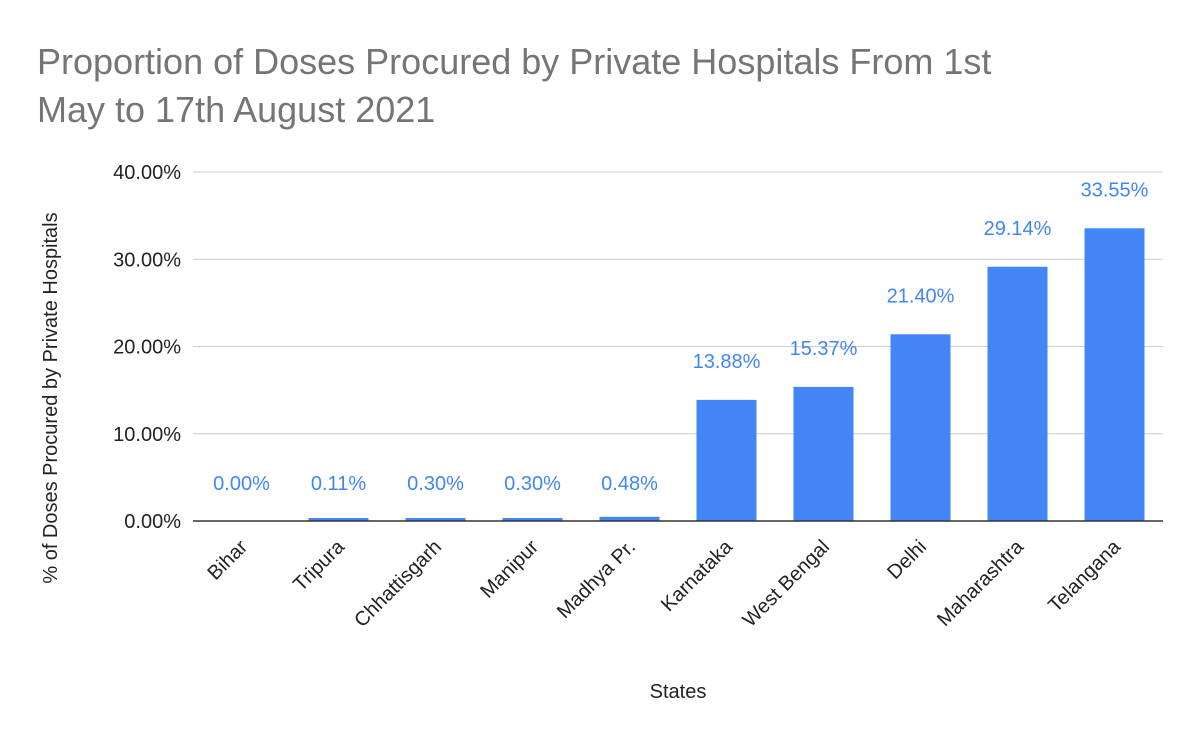 This screenshot has width=1200, height=742. What do you see at coordinates (1018, 229) in the screenshot?
I see `data-label: 29.14%` at bounding box center [1018, 229].